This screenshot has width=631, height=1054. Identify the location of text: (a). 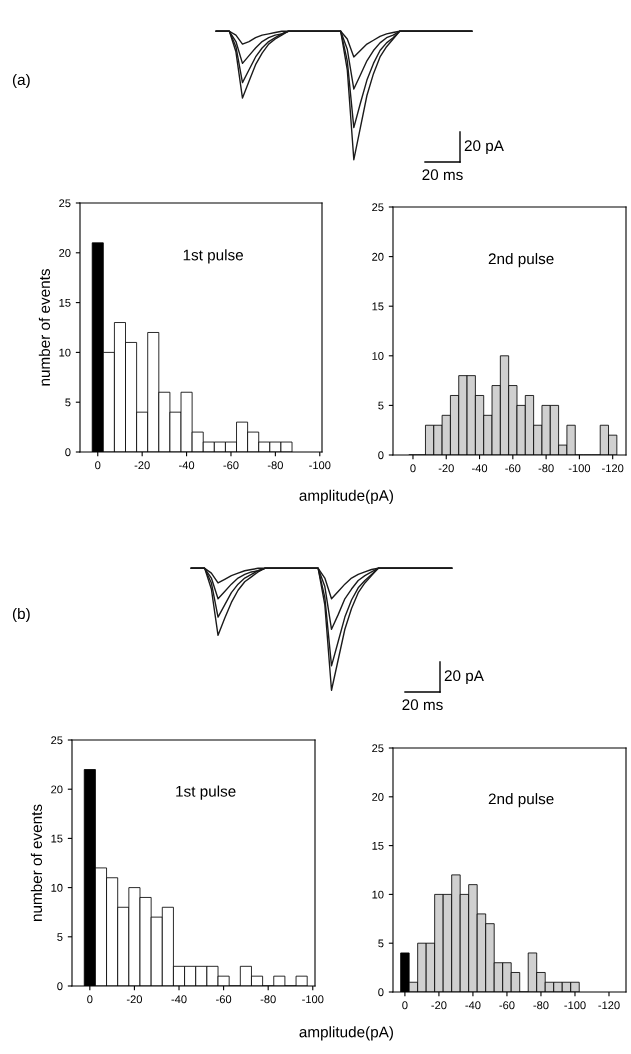
(21, 81).